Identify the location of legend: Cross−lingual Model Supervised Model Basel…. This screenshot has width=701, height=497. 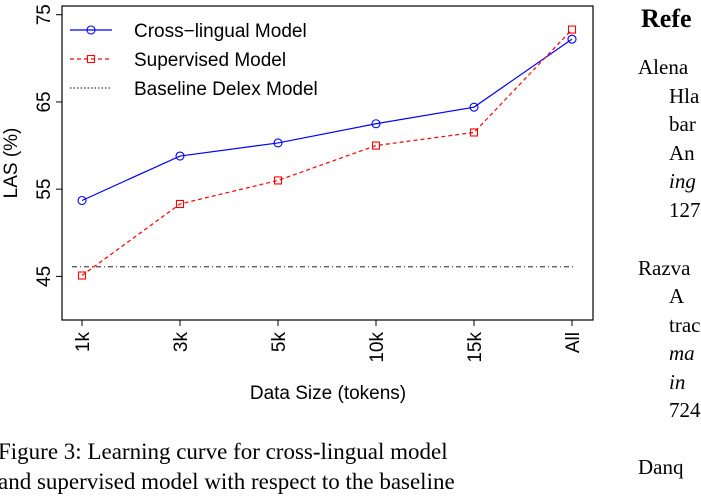
(194, 60).